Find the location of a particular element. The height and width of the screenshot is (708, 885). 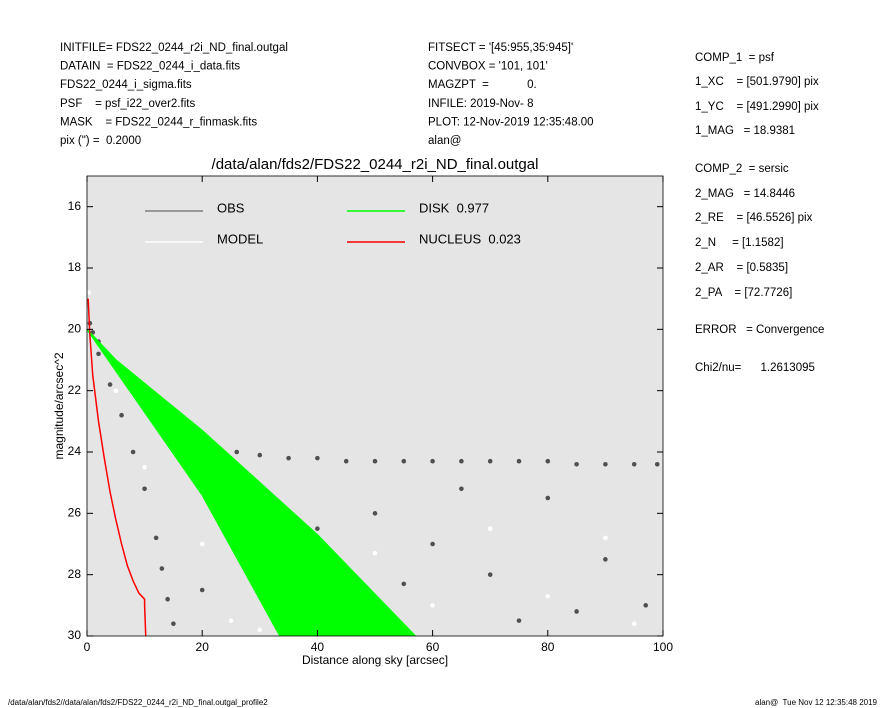

y-tick-label: 28 is located at coordinates (75, 574).